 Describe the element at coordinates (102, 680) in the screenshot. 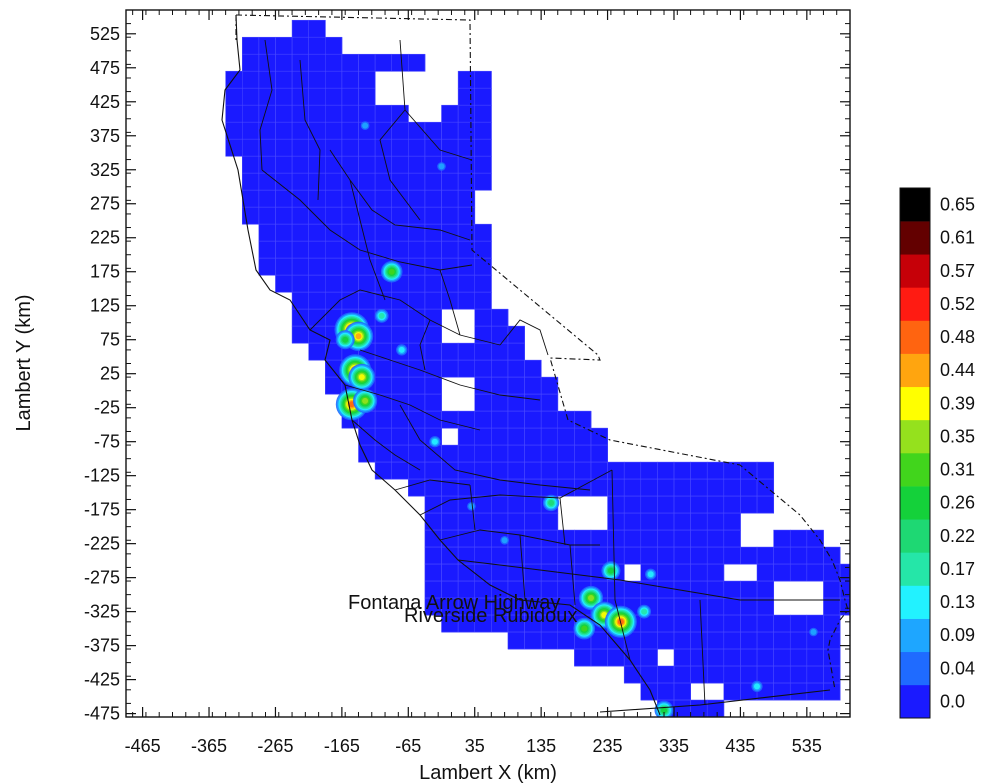

I see `y-tick-label: -425` at that location.